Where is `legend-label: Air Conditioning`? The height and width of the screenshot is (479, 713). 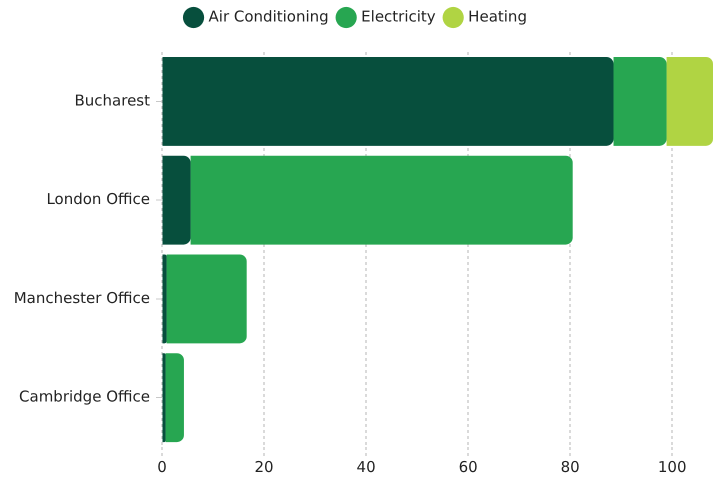 legend-label: Air Conditioning is located at coordinates (268, 16).